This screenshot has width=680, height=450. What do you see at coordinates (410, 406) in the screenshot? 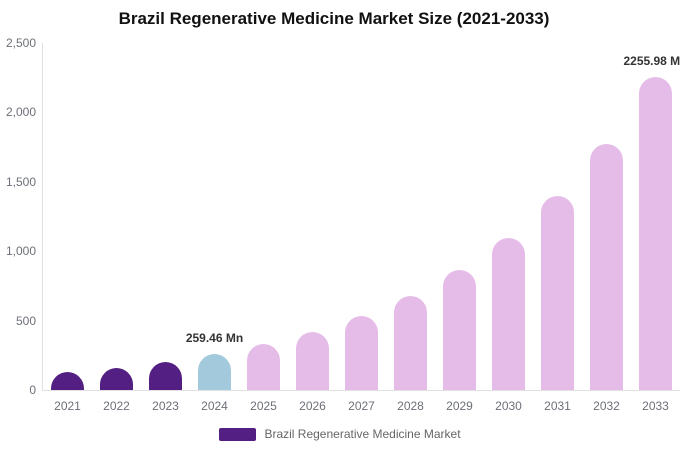
I see `x-tick-label: 2028` at bounding box center [410, 406].